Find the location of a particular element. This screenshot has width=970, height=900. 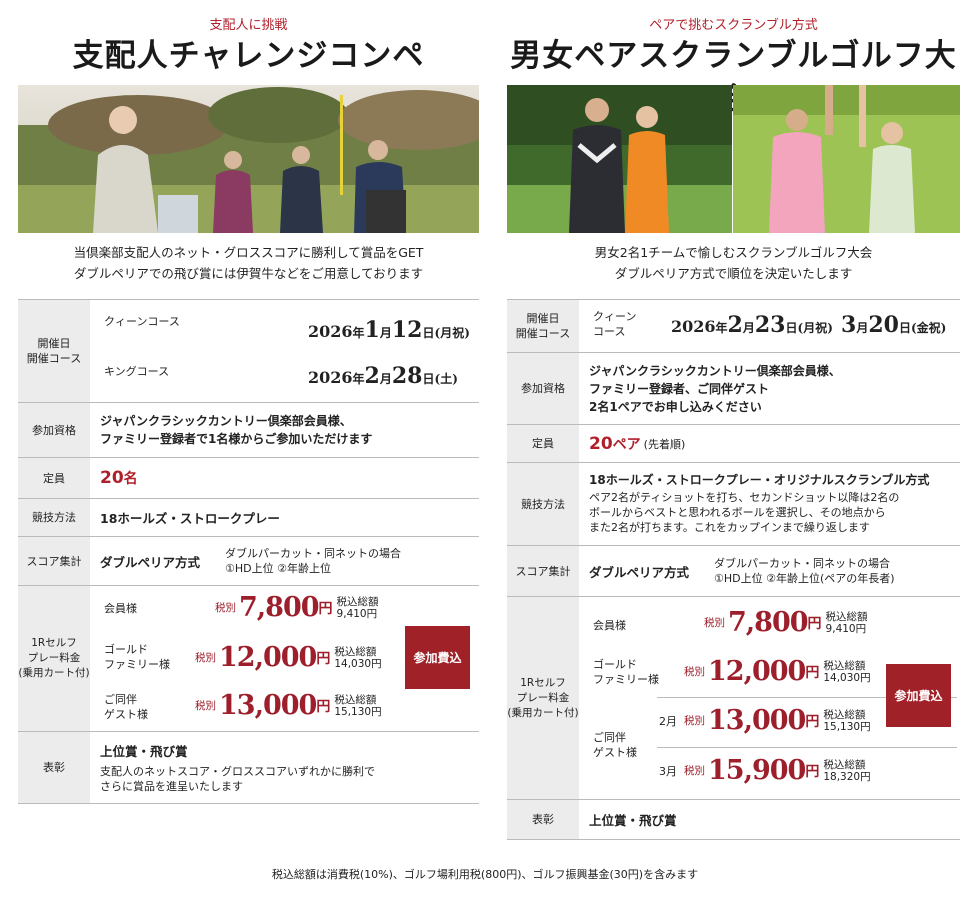

award-row: 表彰 上位賞・飛び賞 is located at coordinates (733, 820).